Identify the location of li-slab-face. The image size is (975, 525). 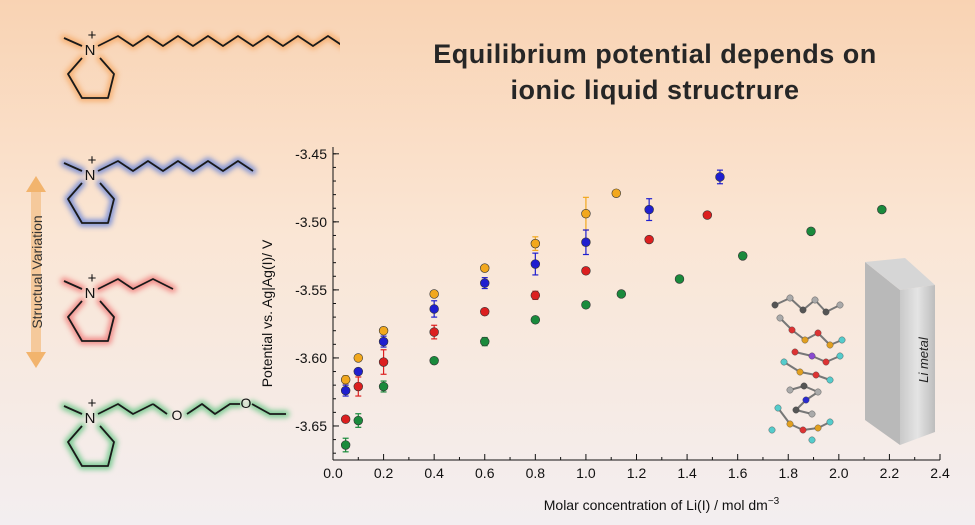
(917, 365).